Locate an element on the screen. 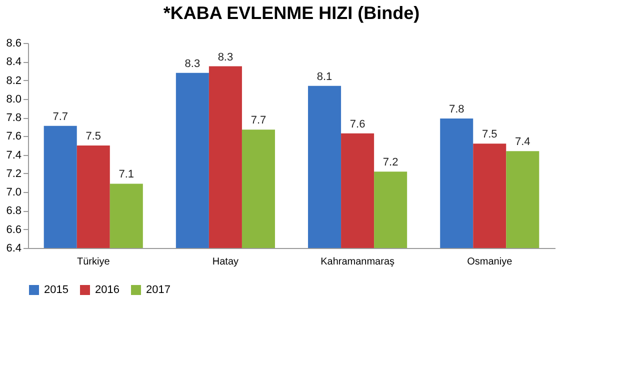  chart-title: *KABA EVLENME HIZI (Binde) is located at coordinates (291, 13).